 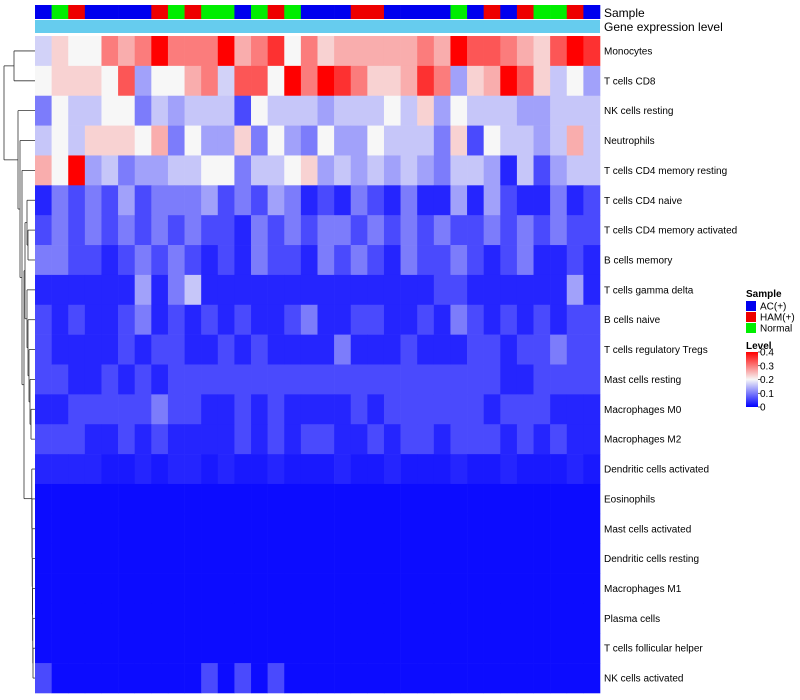 I want to click on row-label: T cells regulatory Tregs, so click(x=656, y=350).